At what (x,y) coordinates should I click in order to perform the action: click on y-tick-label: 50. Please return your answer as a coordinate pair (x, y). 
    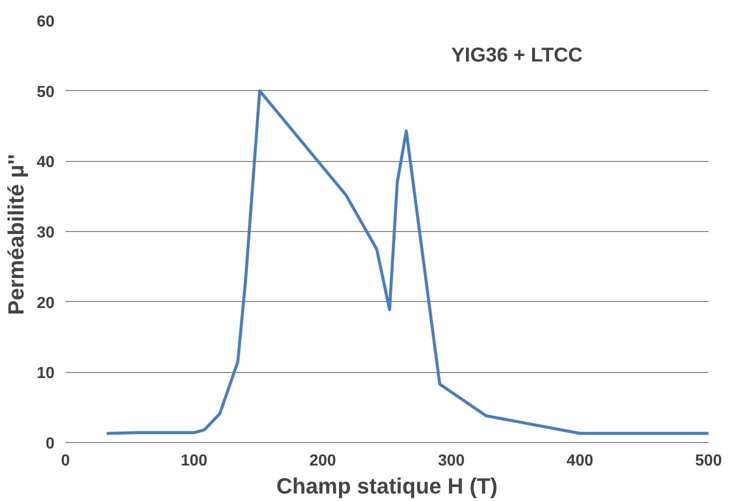
    Looking at the image, I should click on (45, 92).